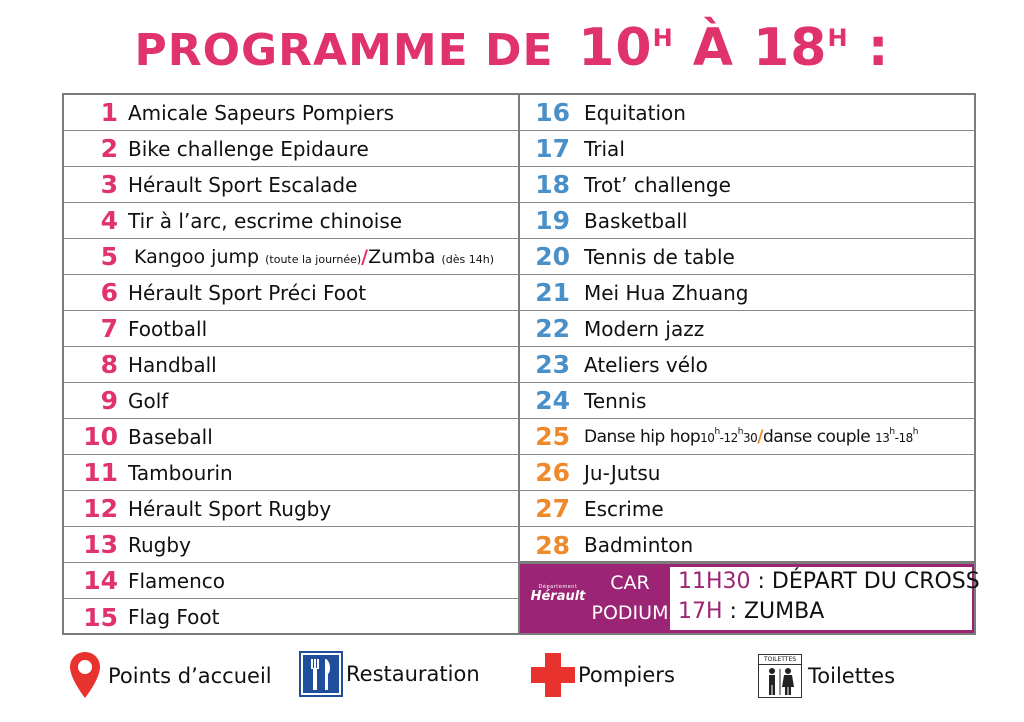  I want to click on title-start: 10, so click(615, 48).